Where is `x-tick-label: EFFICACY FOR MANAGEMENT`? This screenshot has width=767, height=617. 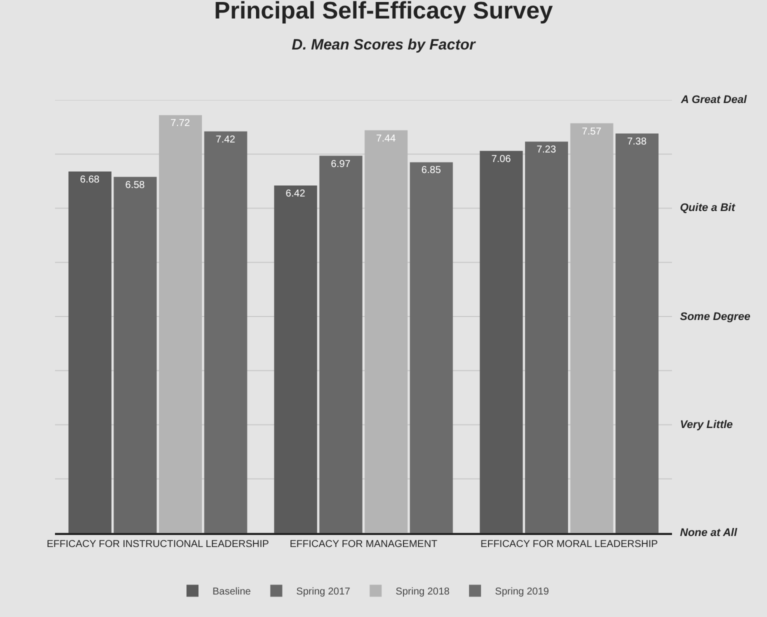
x-tick-label: EFFICACY FOR MANAGEMENT is located at coordinates (364, 544).